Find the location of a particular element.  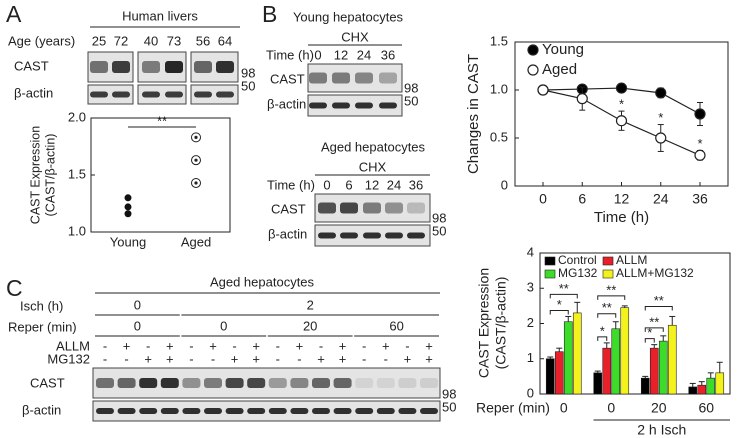

mw-label: 50 is located at coordinates (449, 406).